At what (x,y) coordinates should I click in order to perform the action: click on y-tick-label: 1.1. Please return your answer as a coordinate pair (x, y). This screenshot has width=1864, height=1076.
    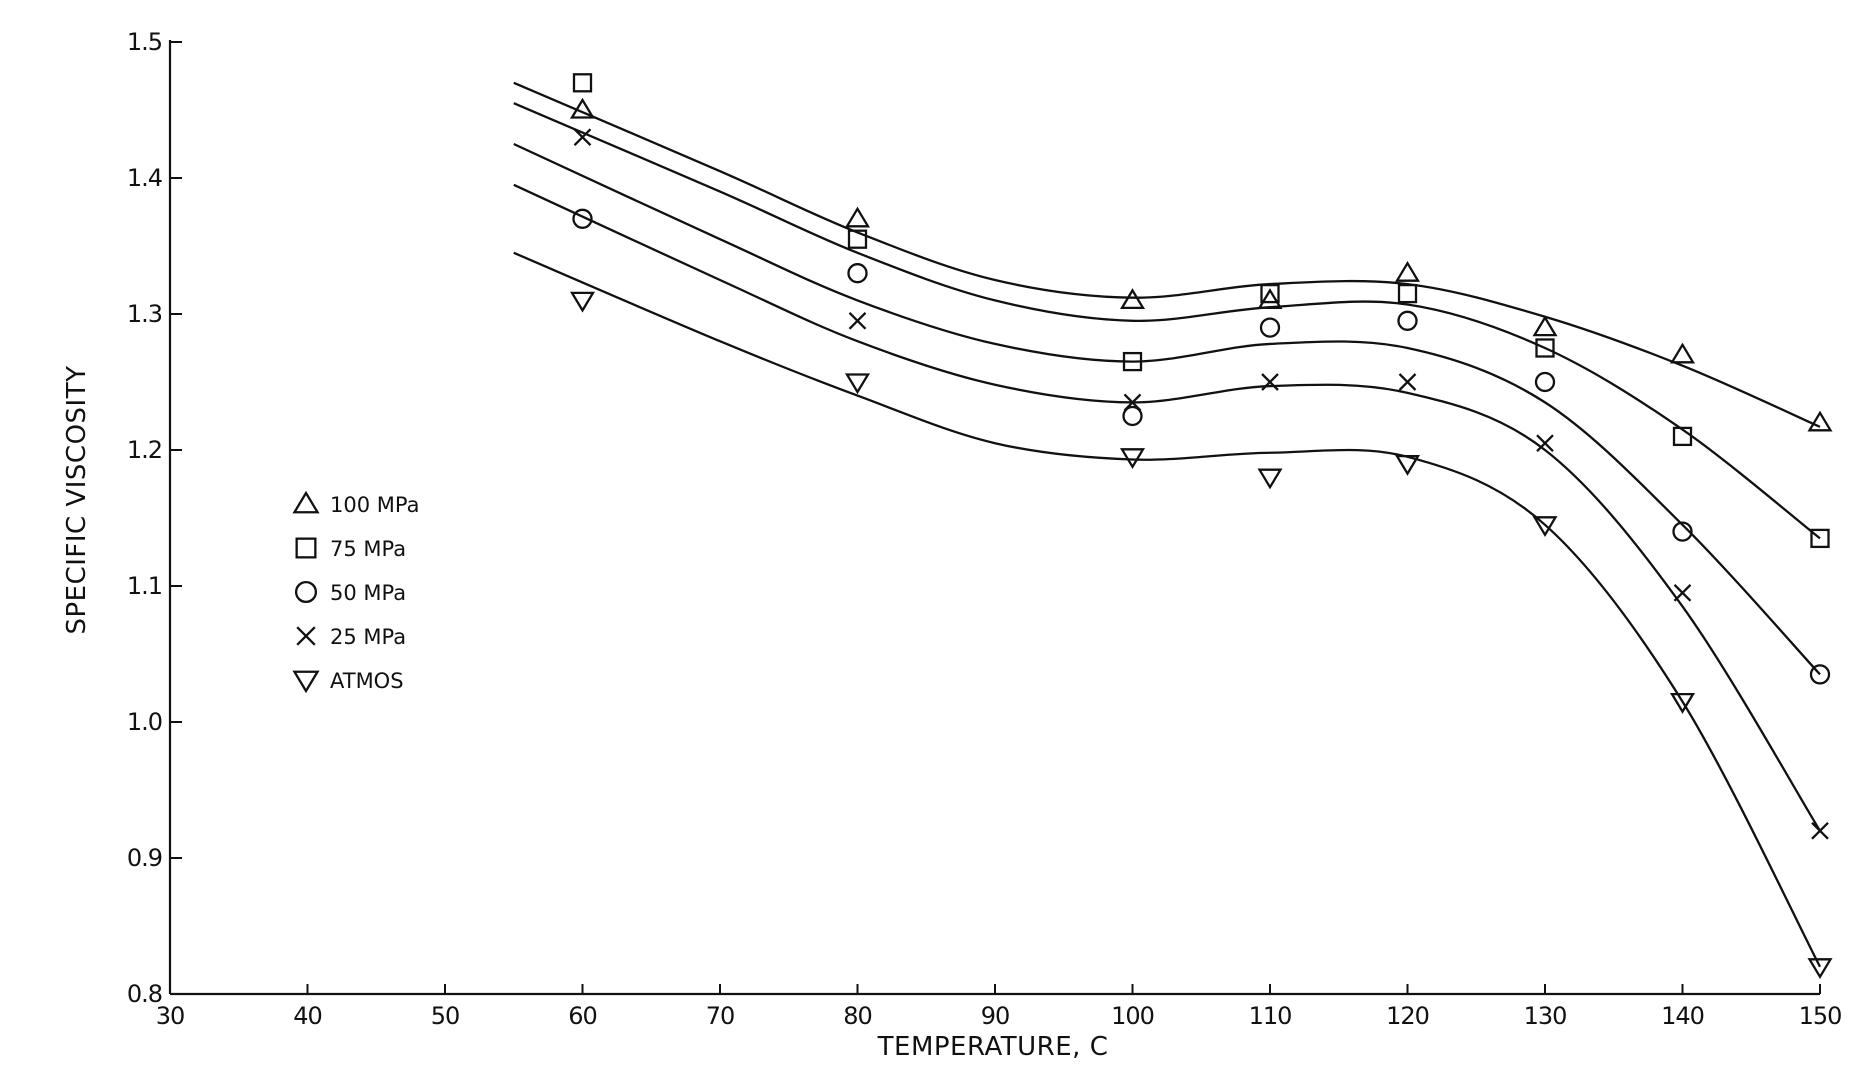
    Looking at the image, I should click on (144, 586).